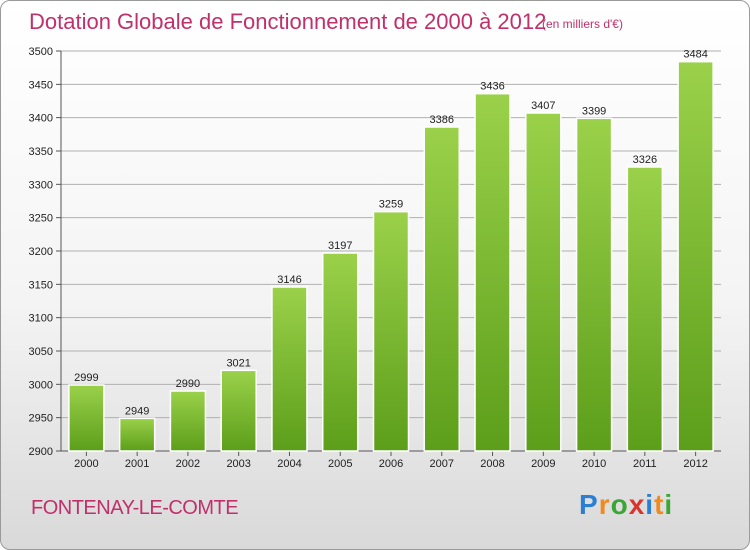 This screenshot has width=750, height=550. Describe the element at coordinates (86, 378) in the screenshot. I see `data-label-2000: 2999` at that location.